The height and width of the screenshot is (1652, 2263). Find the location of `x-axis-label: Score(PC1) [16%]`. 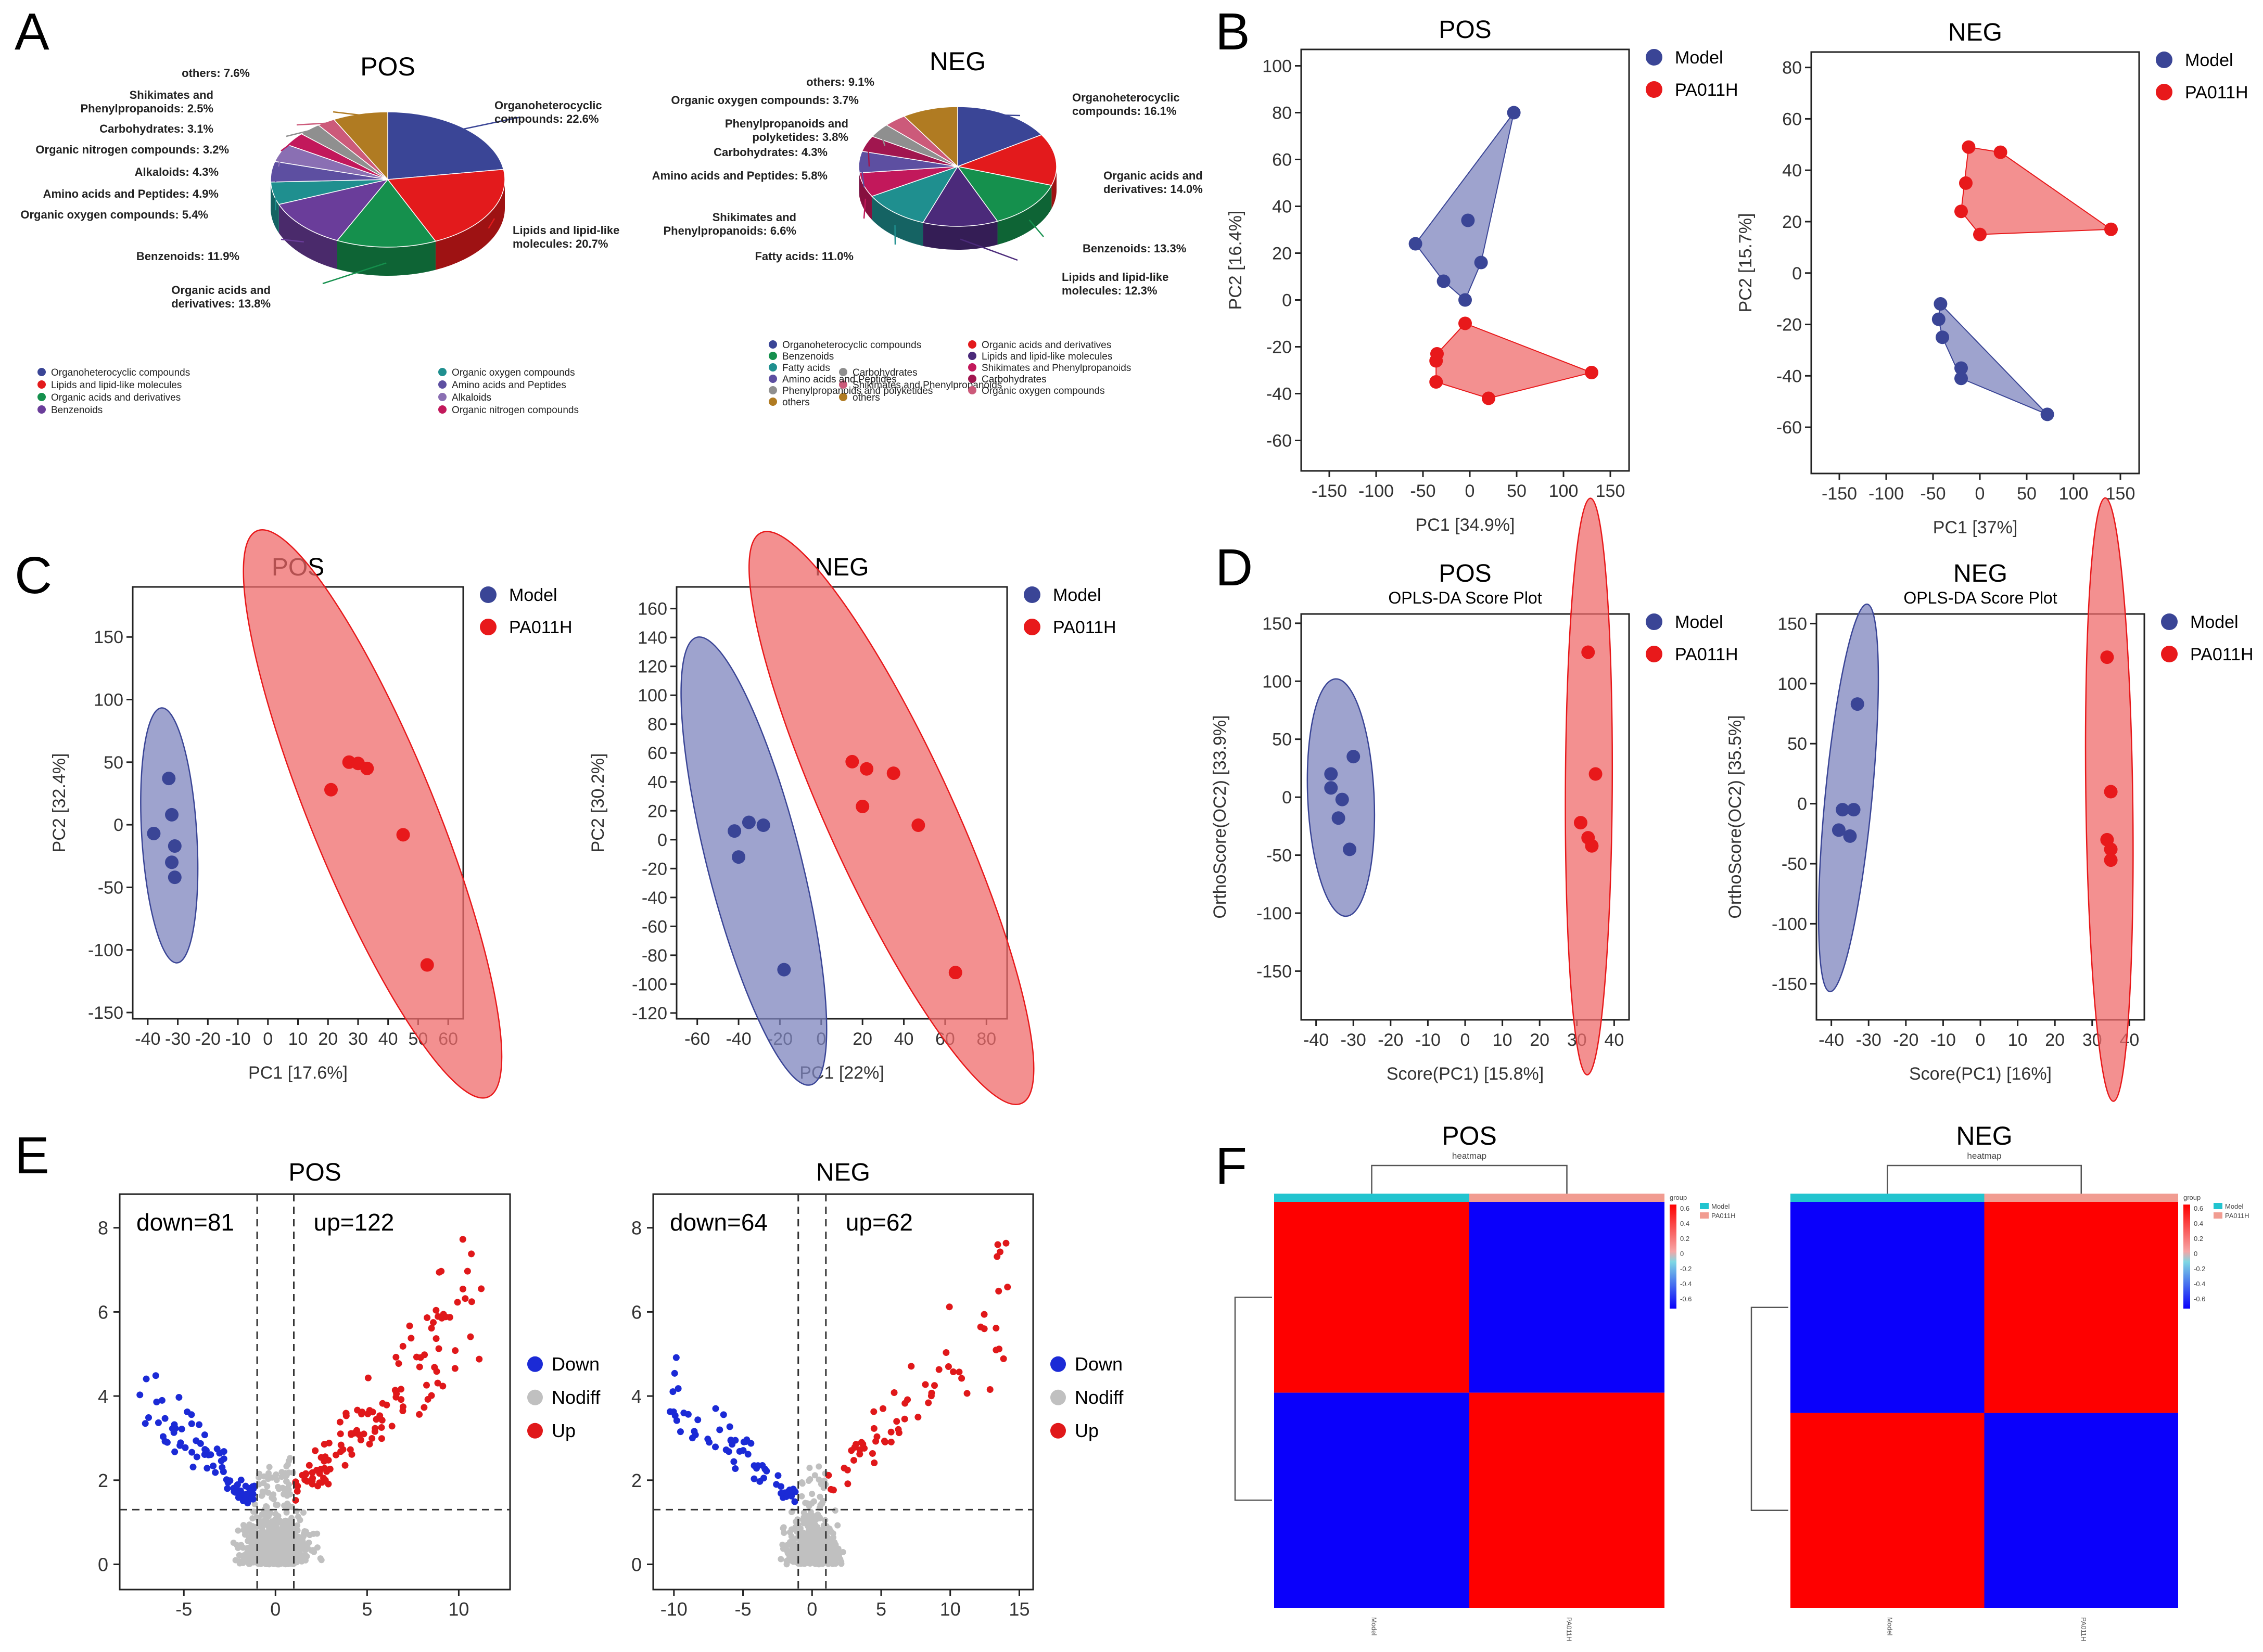

x-axis-label: Score(PC1) [16%] is located at coordinates (1980, 1074).